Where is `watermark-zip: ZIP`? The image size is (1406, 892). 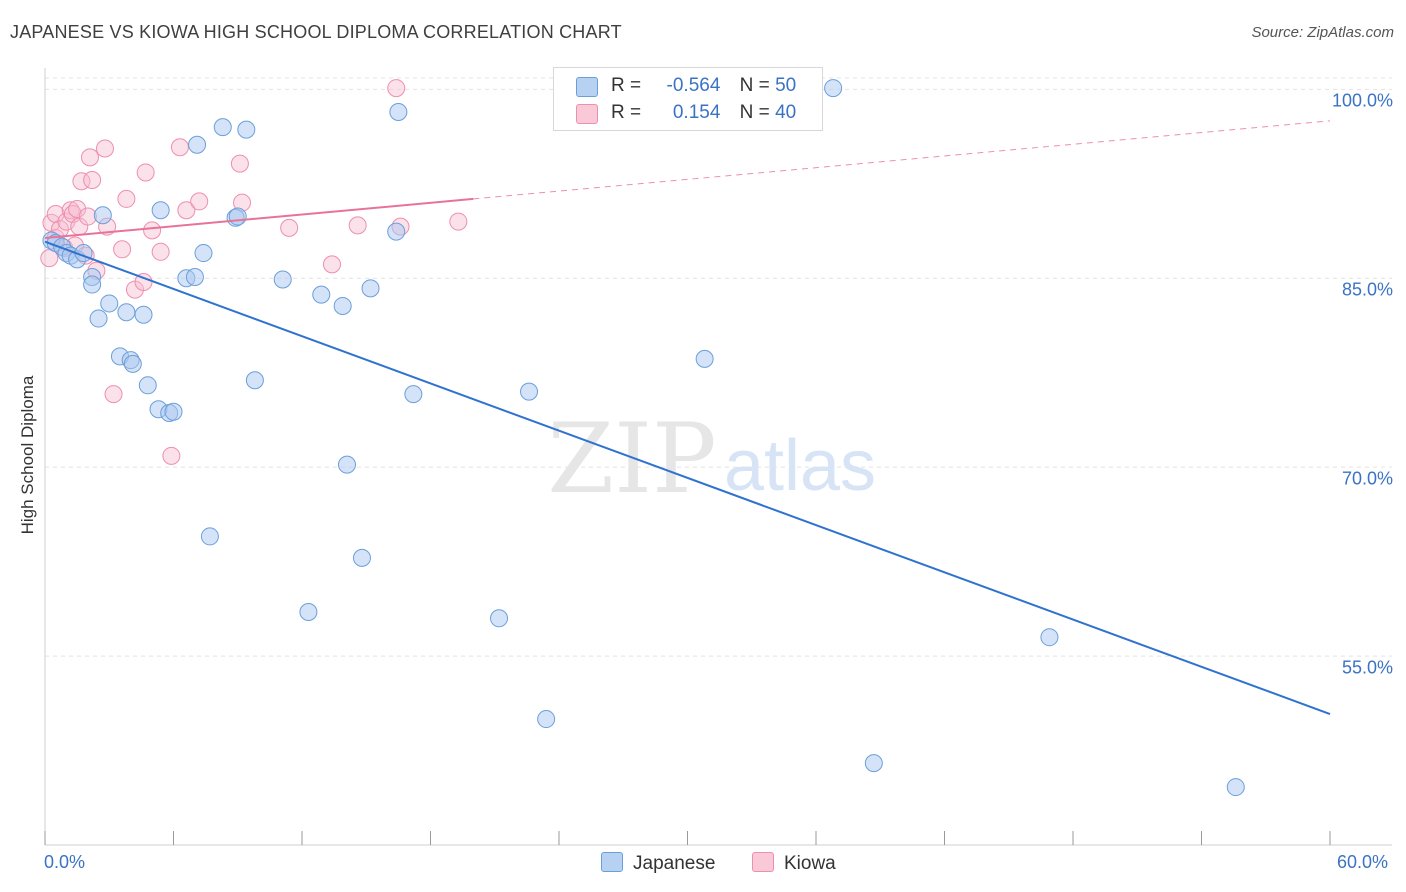 watermark-zip: ZIP is located at coordinates (631, 459).